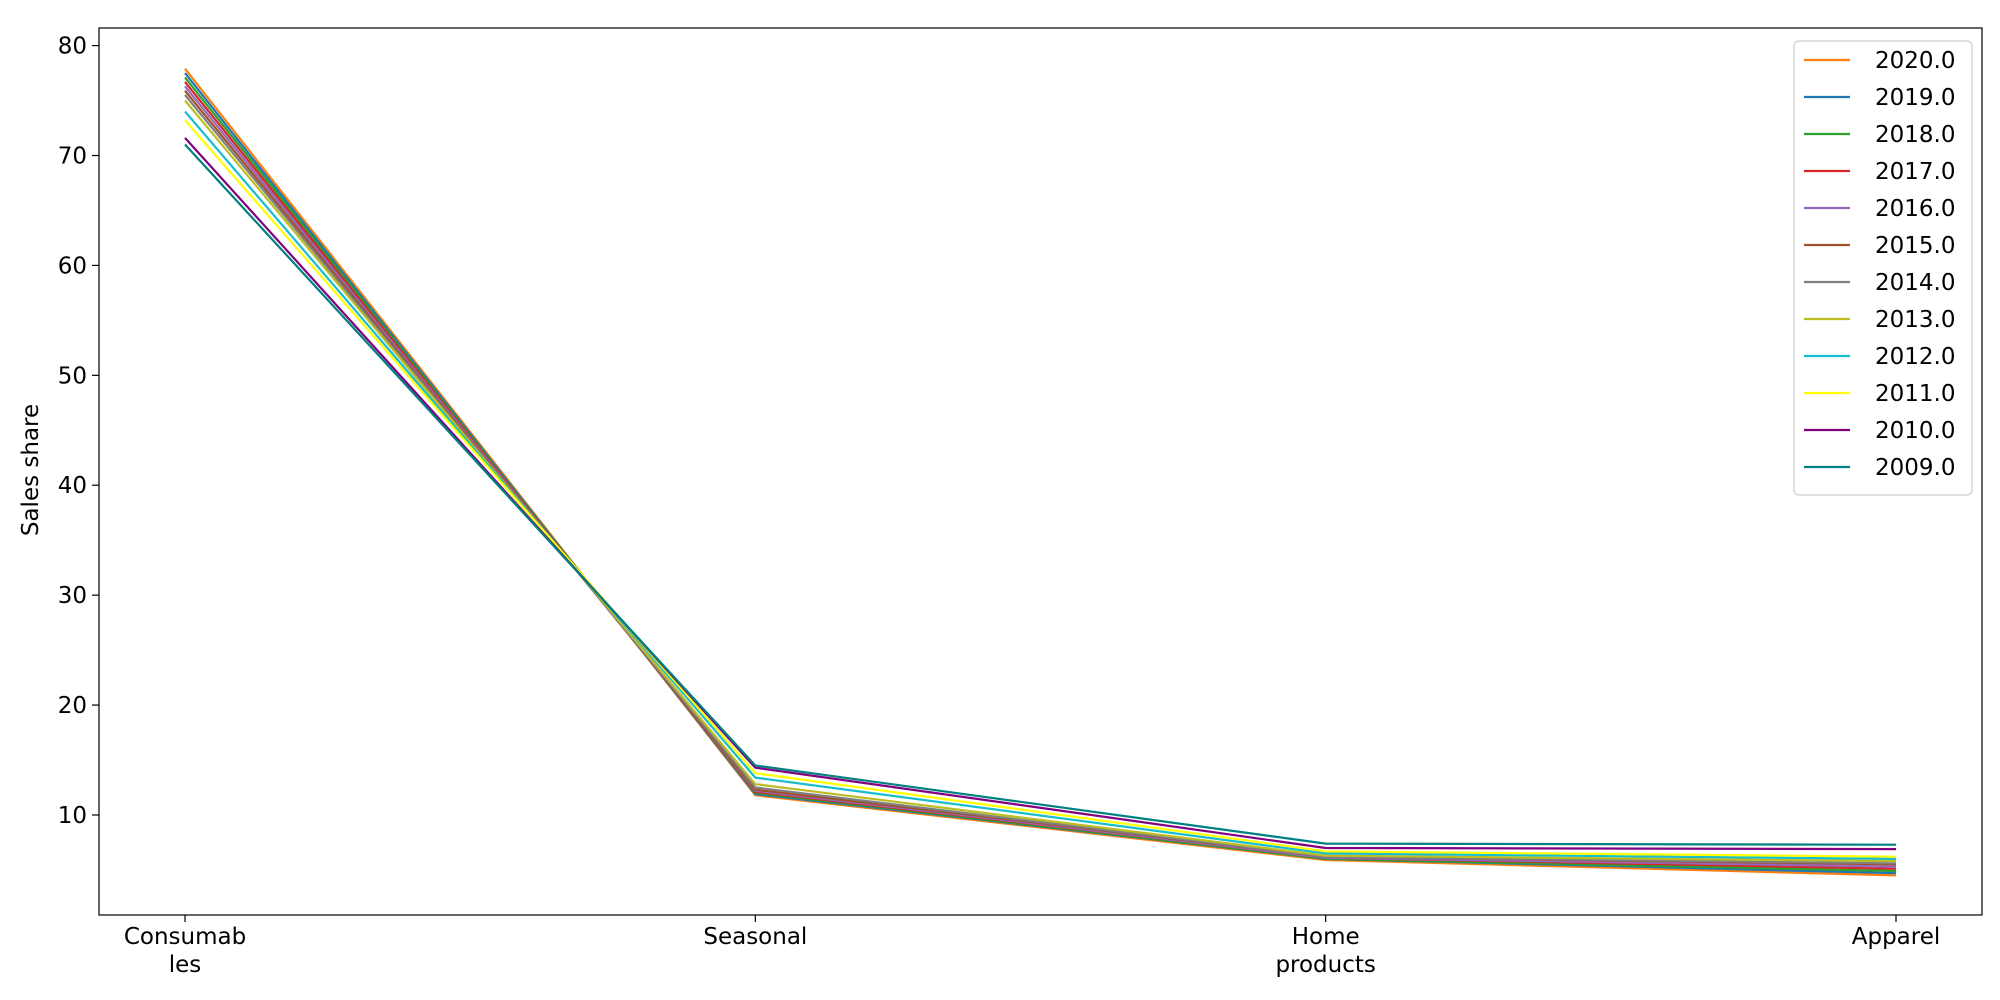  What do you see at coordinates (1915, 468) in the screenshot?
I see `legend-label: 2009.0` at bounding box center [1915, 468].